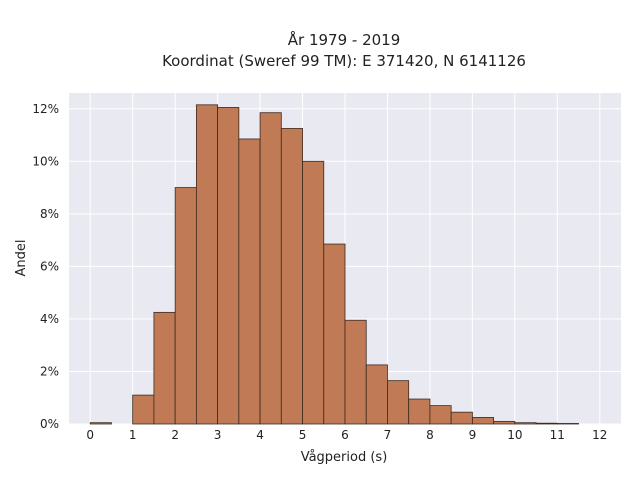  Describe the element at coordinates (49, 371) in the screenshot. I see `y-tick-label: 2%` at that location.